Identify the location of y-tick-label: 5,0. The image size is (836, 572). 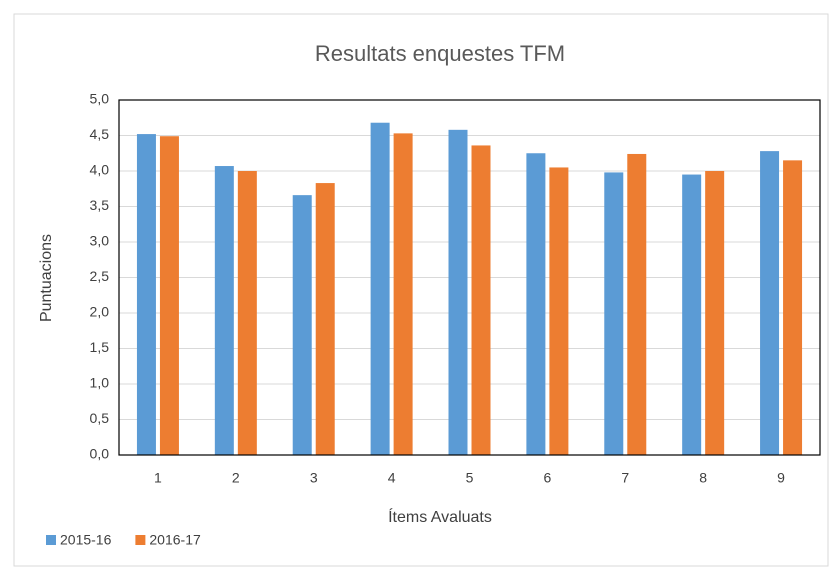
(100, 99).